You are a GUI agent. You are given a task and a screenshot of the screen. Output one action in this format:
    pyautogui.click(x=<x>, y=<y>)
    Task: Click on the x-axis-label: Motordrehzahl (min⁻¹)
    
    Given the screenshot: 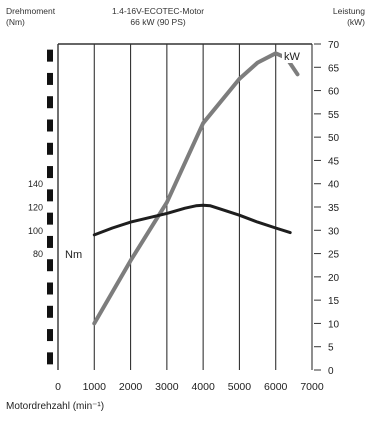 What is the action you would take?
    pyautogui.click(x=55, y=406)
    